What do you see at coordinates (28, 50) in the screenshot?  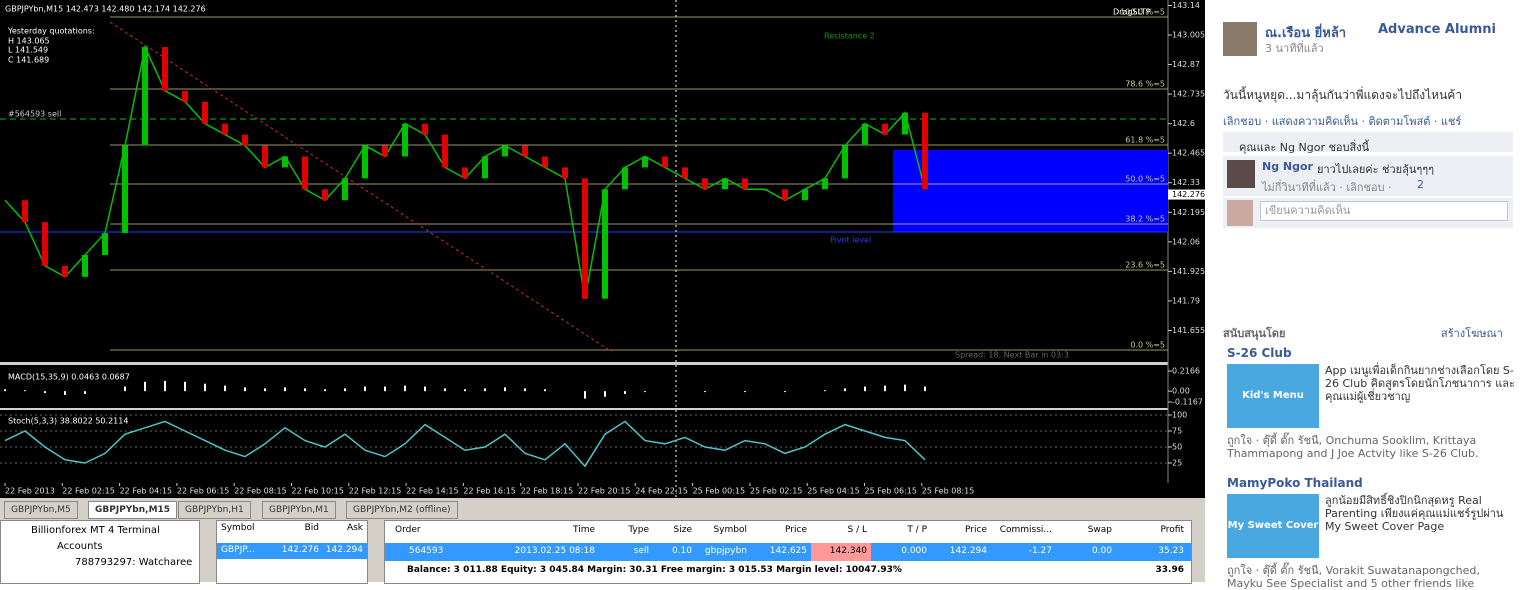 I see `annotation: L 141.549` at bounding box center [28, 50].